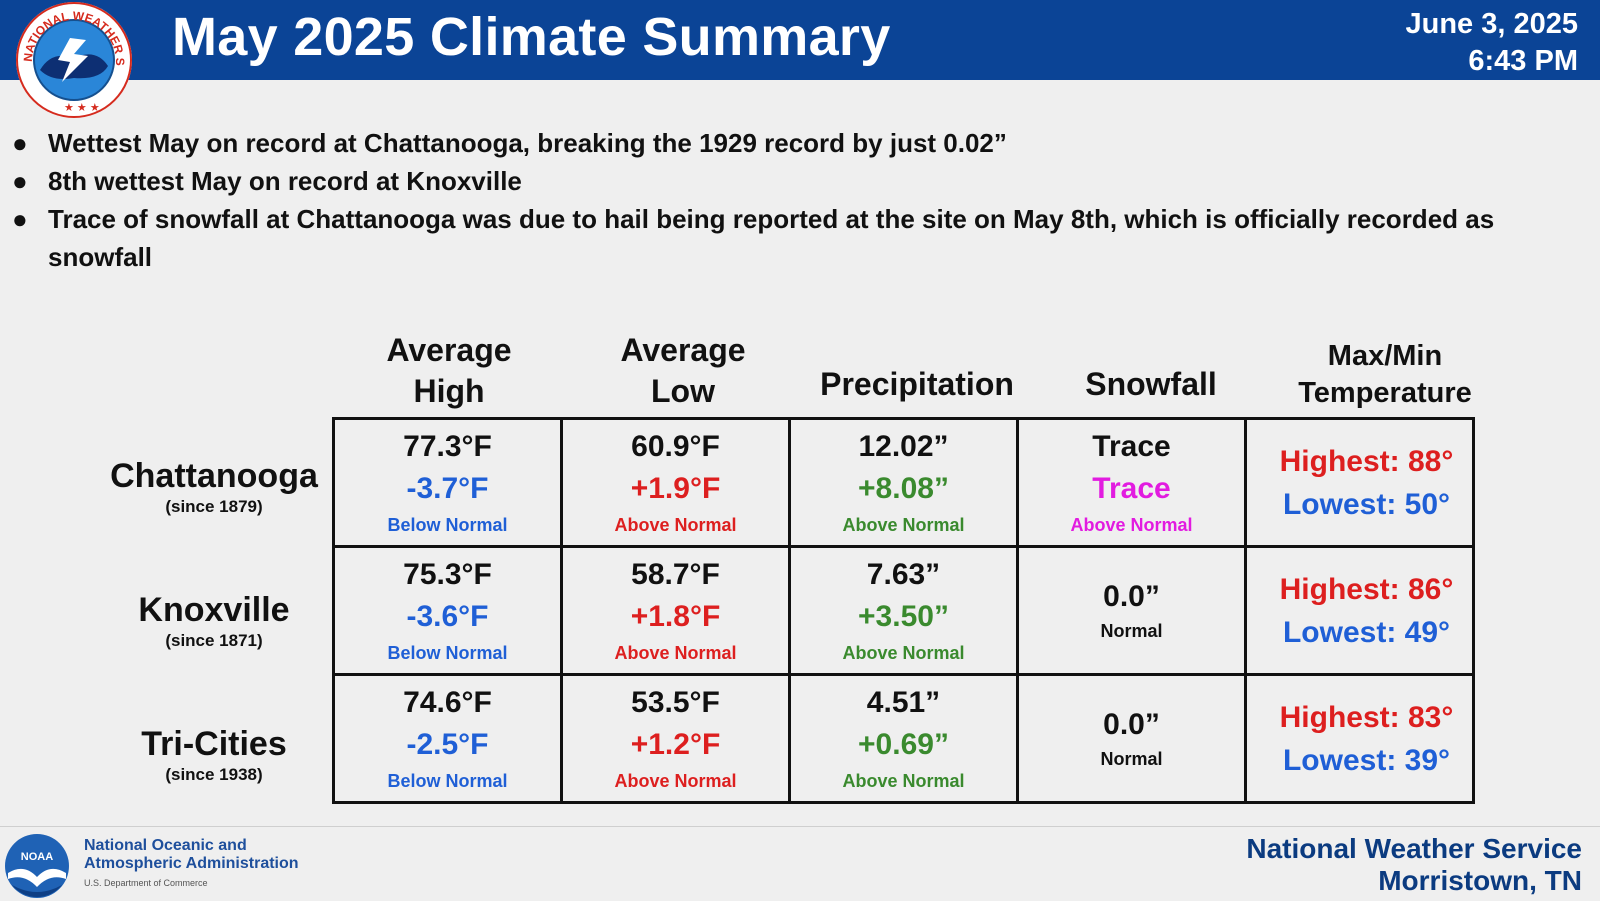  What do you see at coordinates (72, 59) in the screenshot?
I see `nws-logo-icon: NATIONAL WEATHER SERVICE ★ ★ ★` at bounding box center [72, 59].